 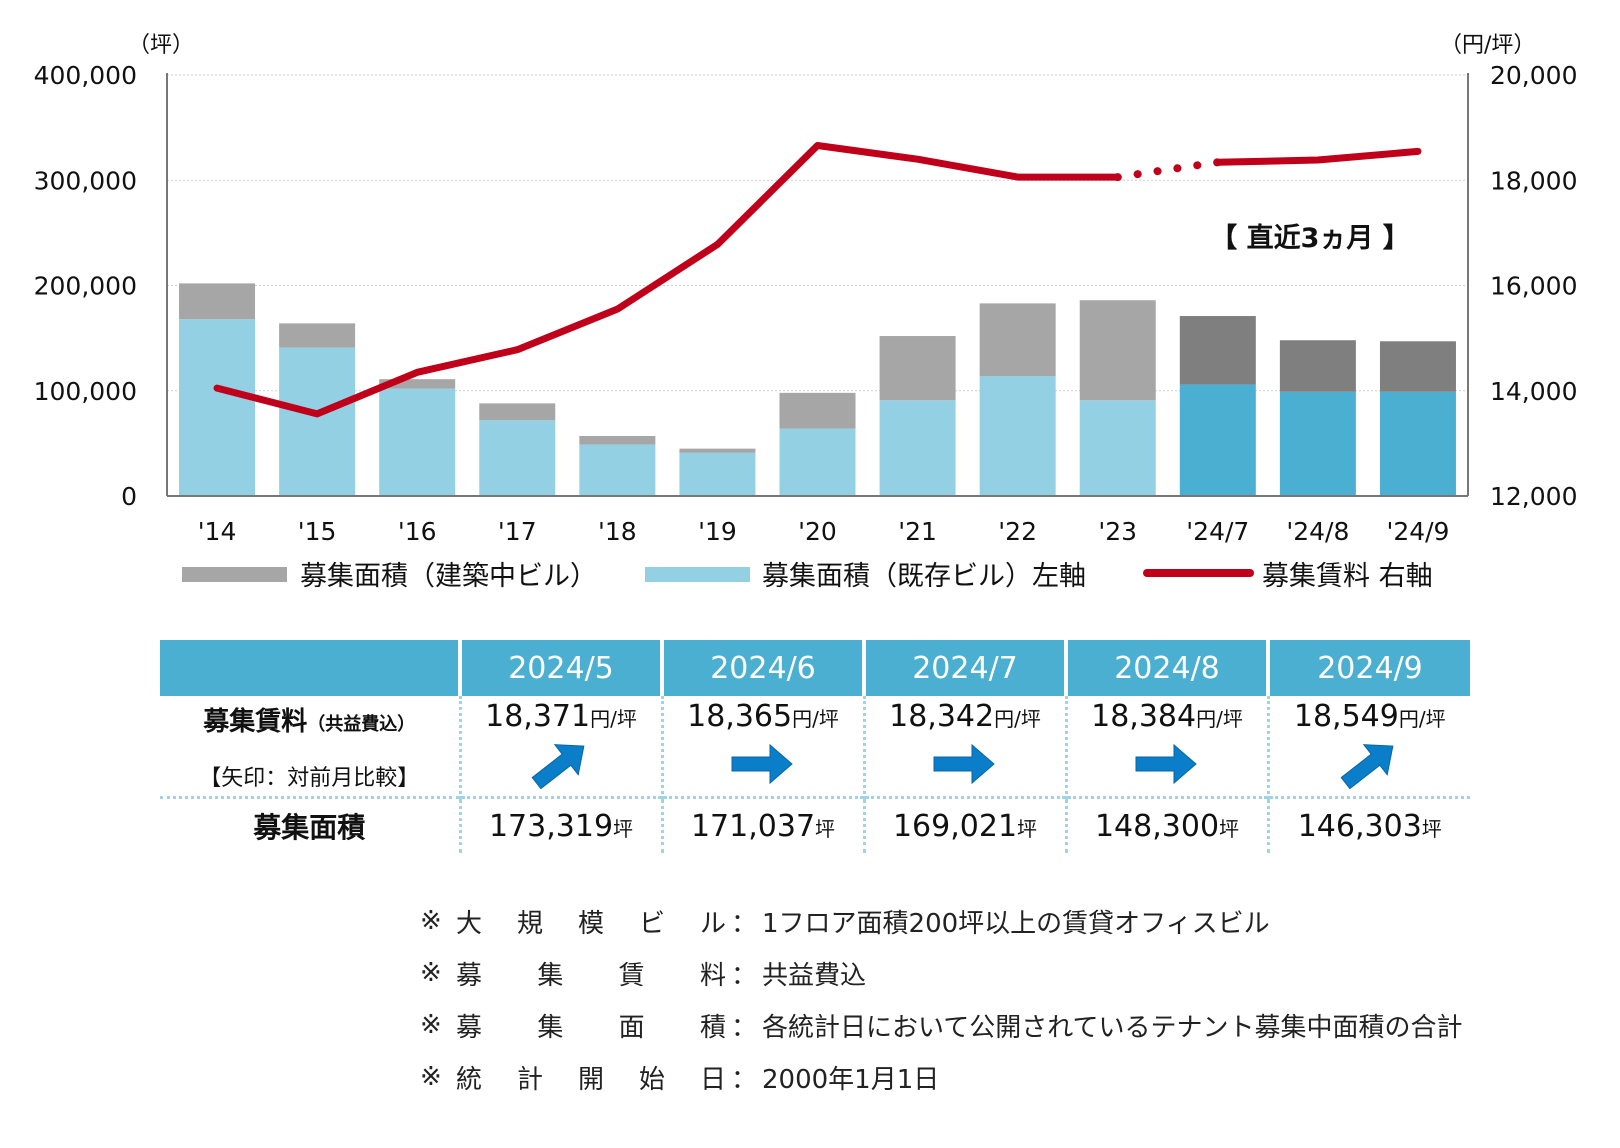 I want to click on area-value: 148,300, so click(x=1157, y=826).